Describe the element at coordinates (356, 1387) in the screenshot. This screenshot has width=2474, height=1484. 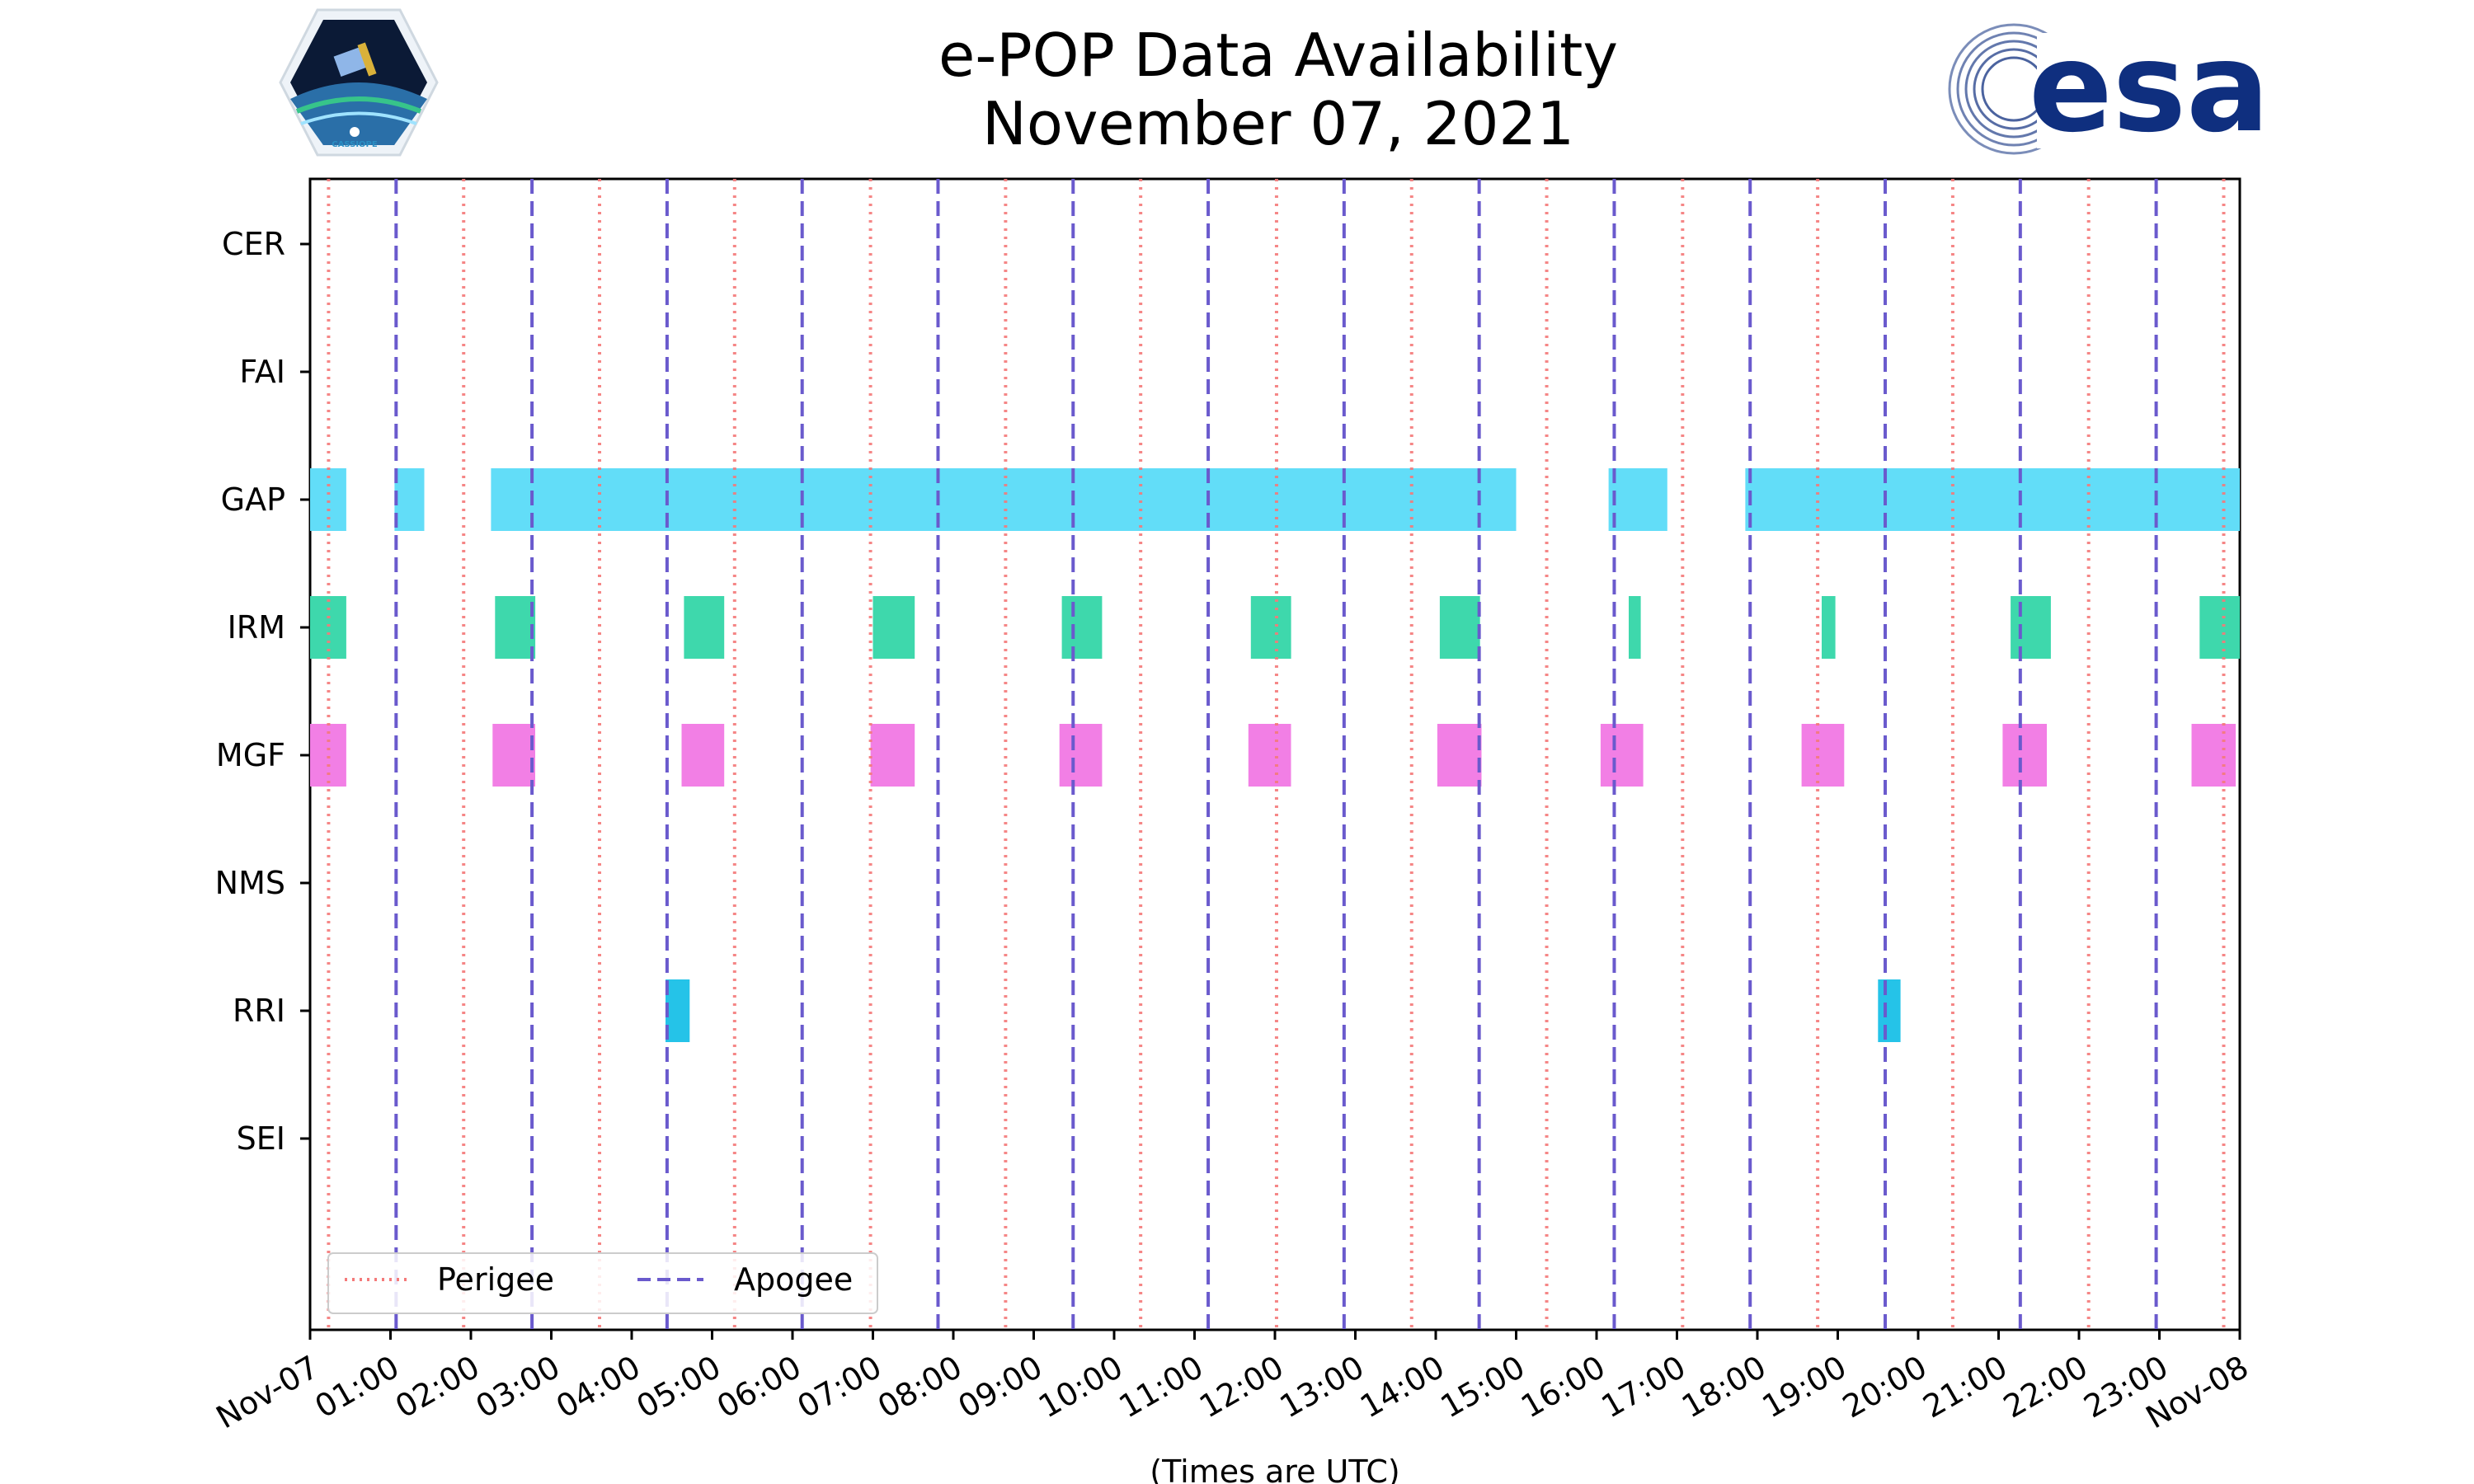
I see `x-tick-label-1: 01:00` at that location.